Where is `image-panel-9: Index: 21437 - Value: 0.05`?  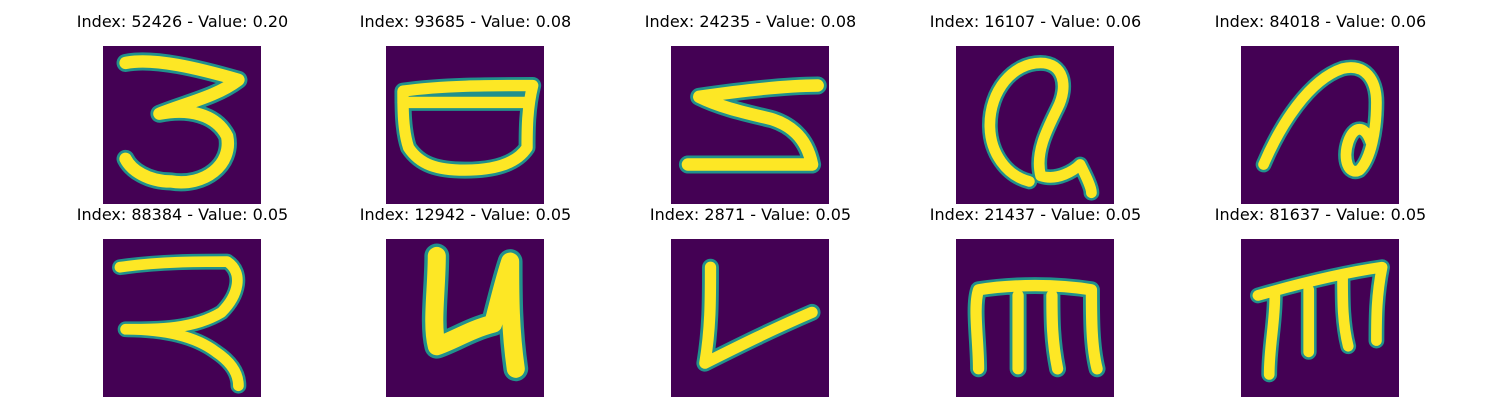 image-panel-9: Index: 21437 - Value: 0.05 is located at coordinates (1035, 301).